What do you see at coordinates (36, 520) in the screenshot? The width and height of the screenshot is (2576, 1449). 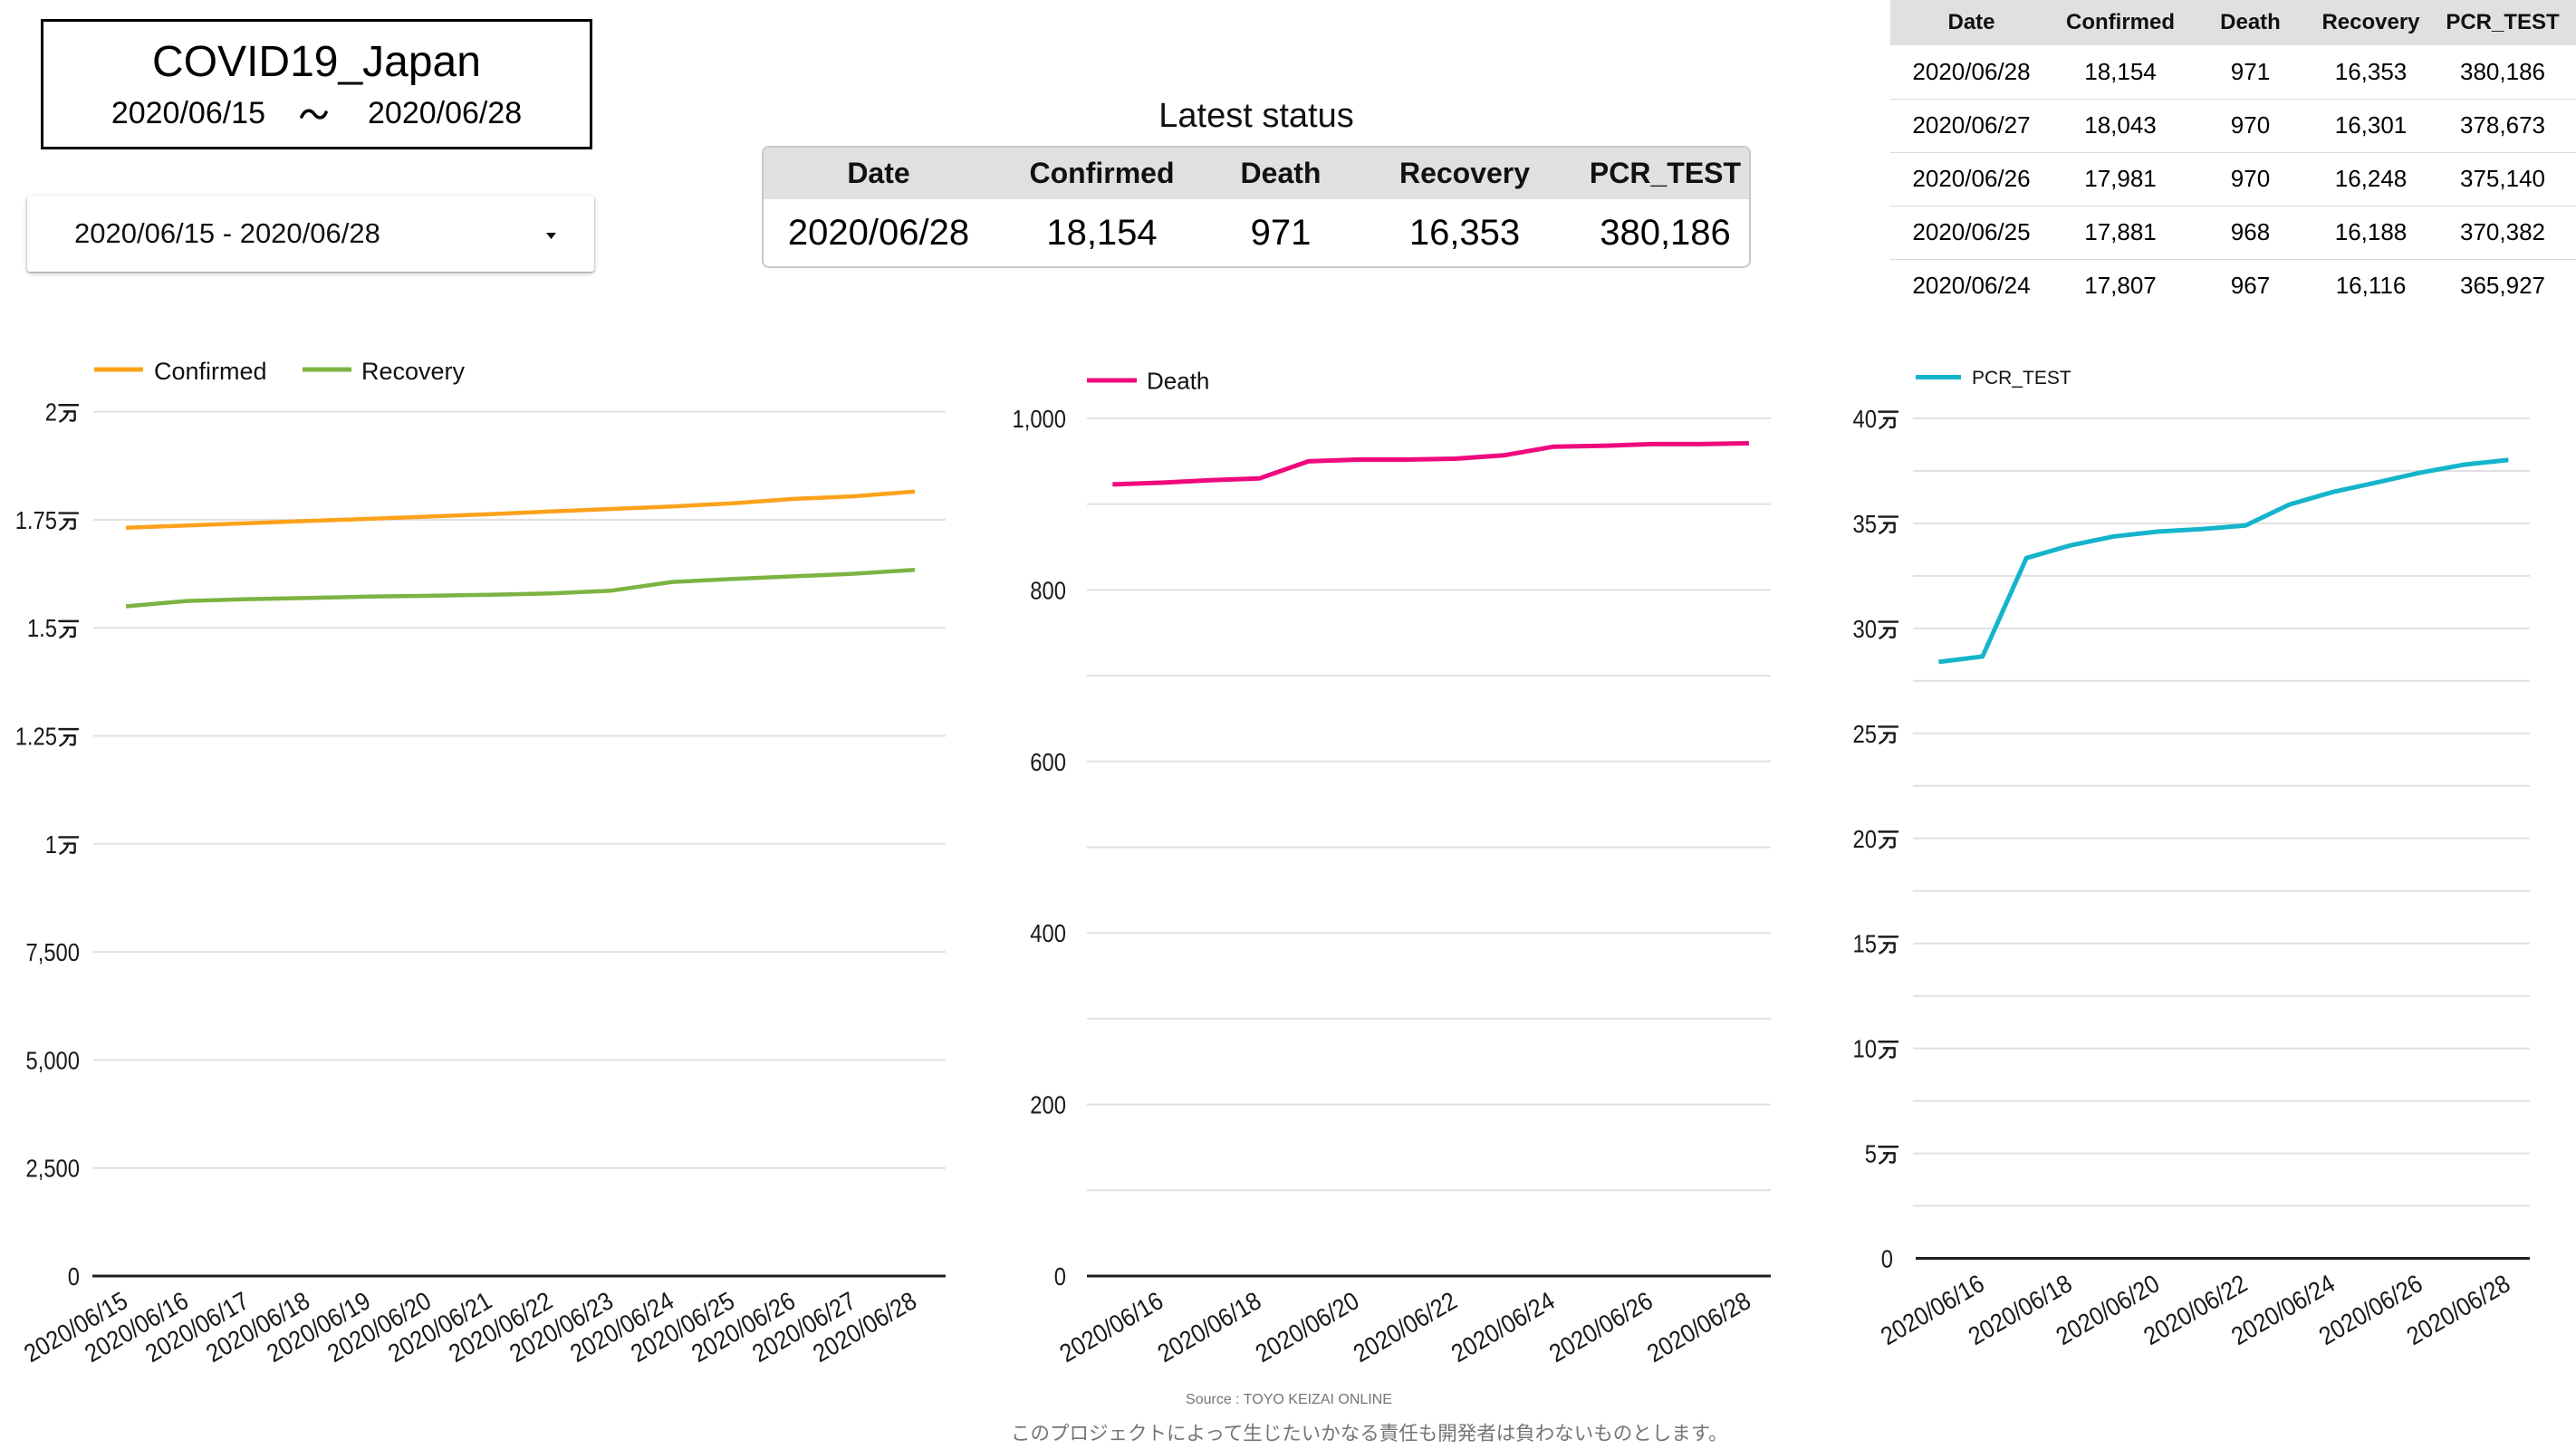 I see `svg-text: 1.75` at bounding box center [36, 520].